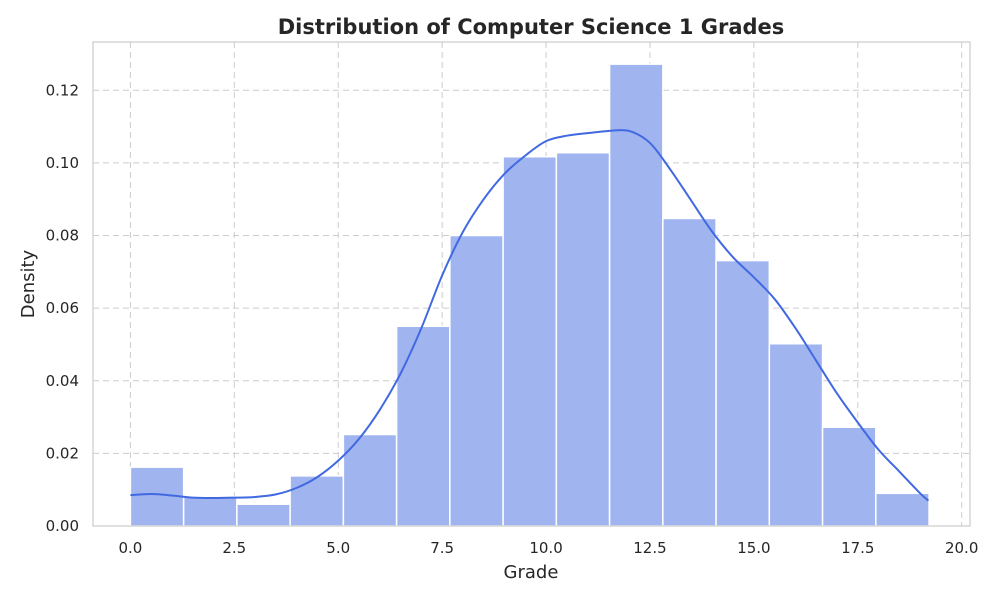 This screenshot has height=600, width=1000. Describe the element at coordinates (62, 236) in the screenshot. I see `y-tick-label: 0.08` at that location.